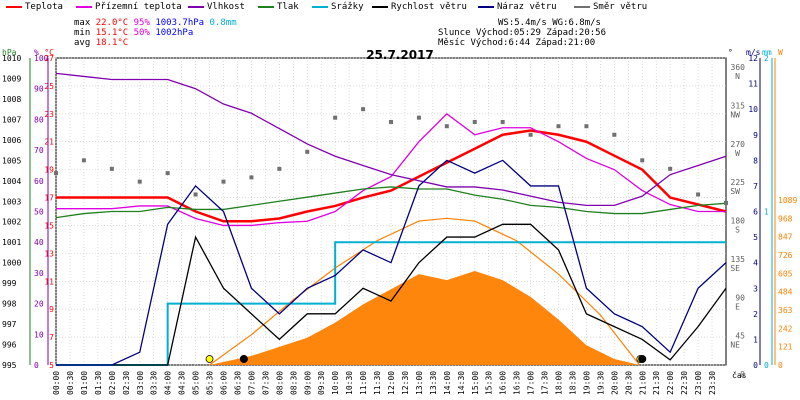 The width and height of the screenshot is (800, 400). Describe the element at coordinates (9, 365) in the screenshot. I see `pressure-axis-tick: 995` at that location.